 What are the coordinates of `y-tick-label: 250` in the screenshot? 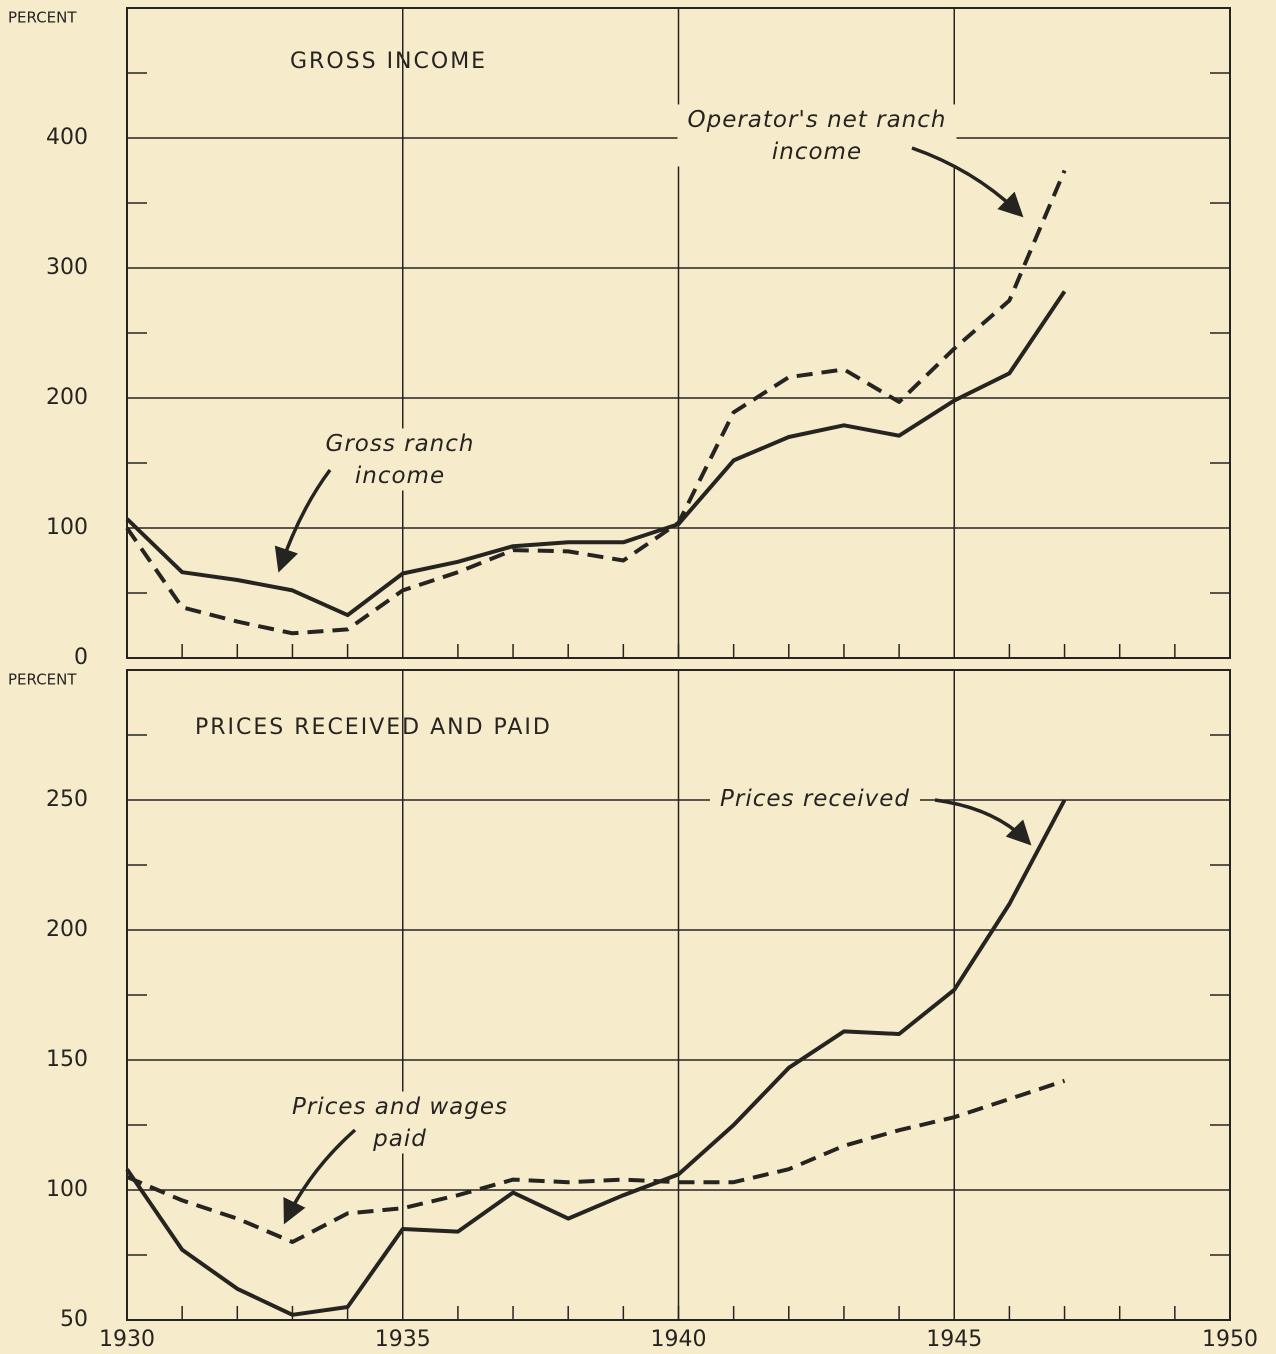 It's located at (67, 799).